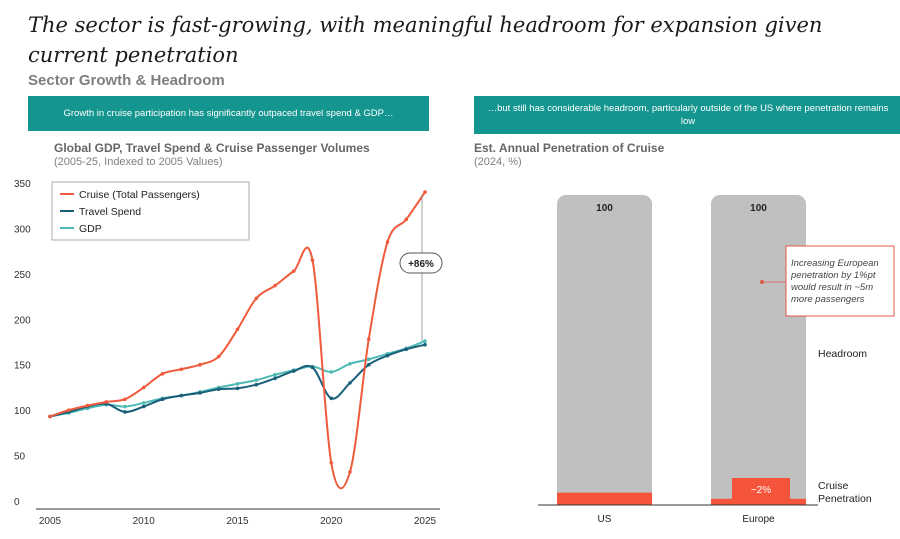 This screenshot has width=900, height=539. I want to click on bar-chart-subtitle: (2024, %), so click(498, 162).